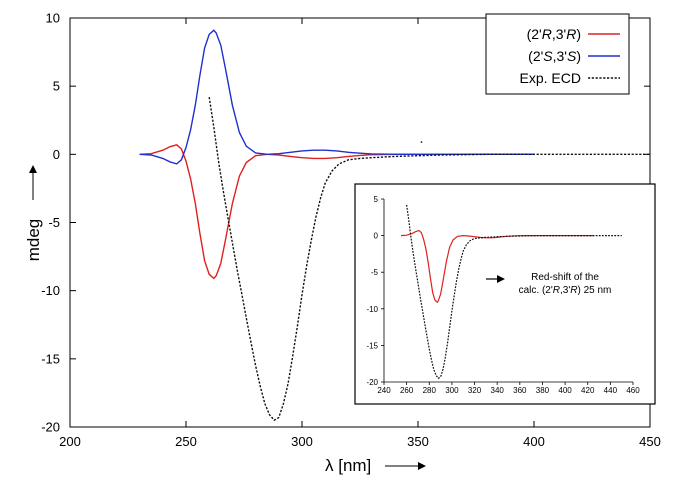 The image size is (686, 482). I want to click on inset-x-tick-label: 240, so click(384, 390).